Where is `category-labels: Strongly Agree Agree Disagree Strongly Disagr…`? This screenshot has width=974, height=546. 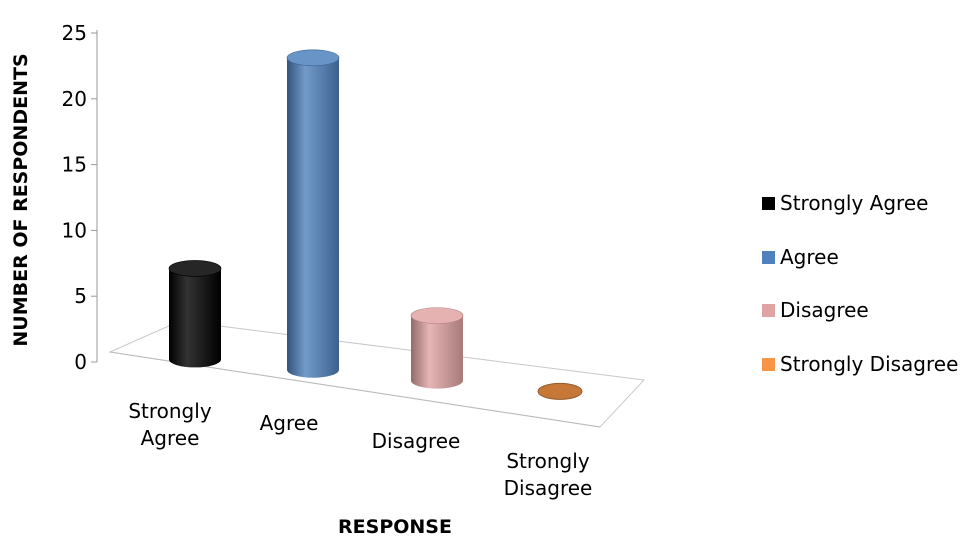
category-labels: Strongly Agree Agree Disagree Strongly Disagr… is located at coordinates (360, 449).